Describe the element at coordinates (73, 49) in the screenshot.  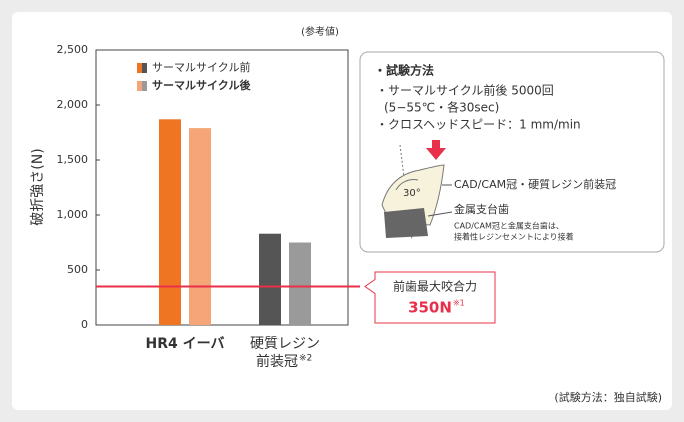
I see `y-tick-label: 2,500` at that location.